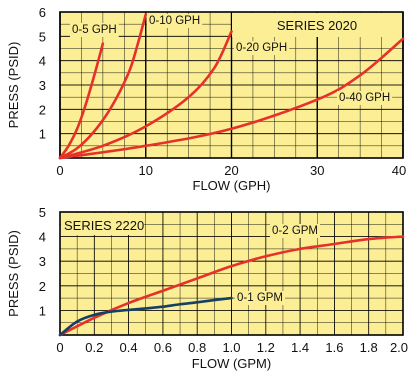  I want to click on series-label: 0-20 GPH, so click(261, 48).